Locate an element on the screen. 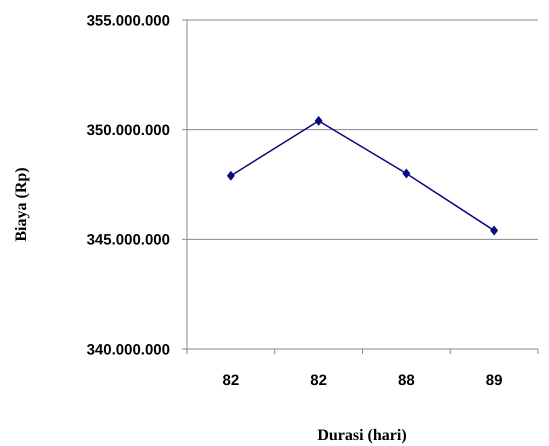 The height and width of the screenshot is (446, 549). y-axis-title: Biaya (Rp) is located at coordinates (21, 204).